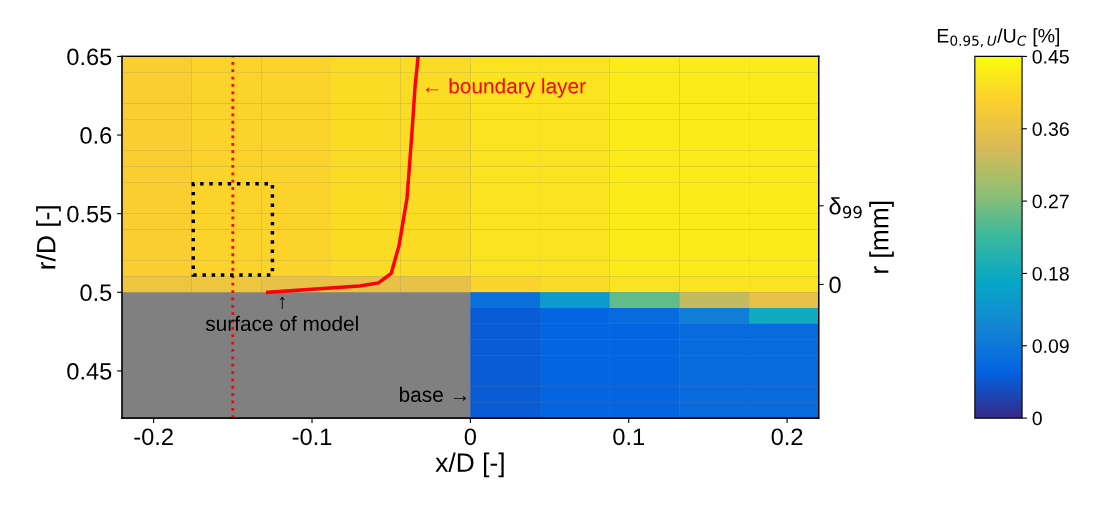  I want to click on category-label: 0, so click(835, 285).